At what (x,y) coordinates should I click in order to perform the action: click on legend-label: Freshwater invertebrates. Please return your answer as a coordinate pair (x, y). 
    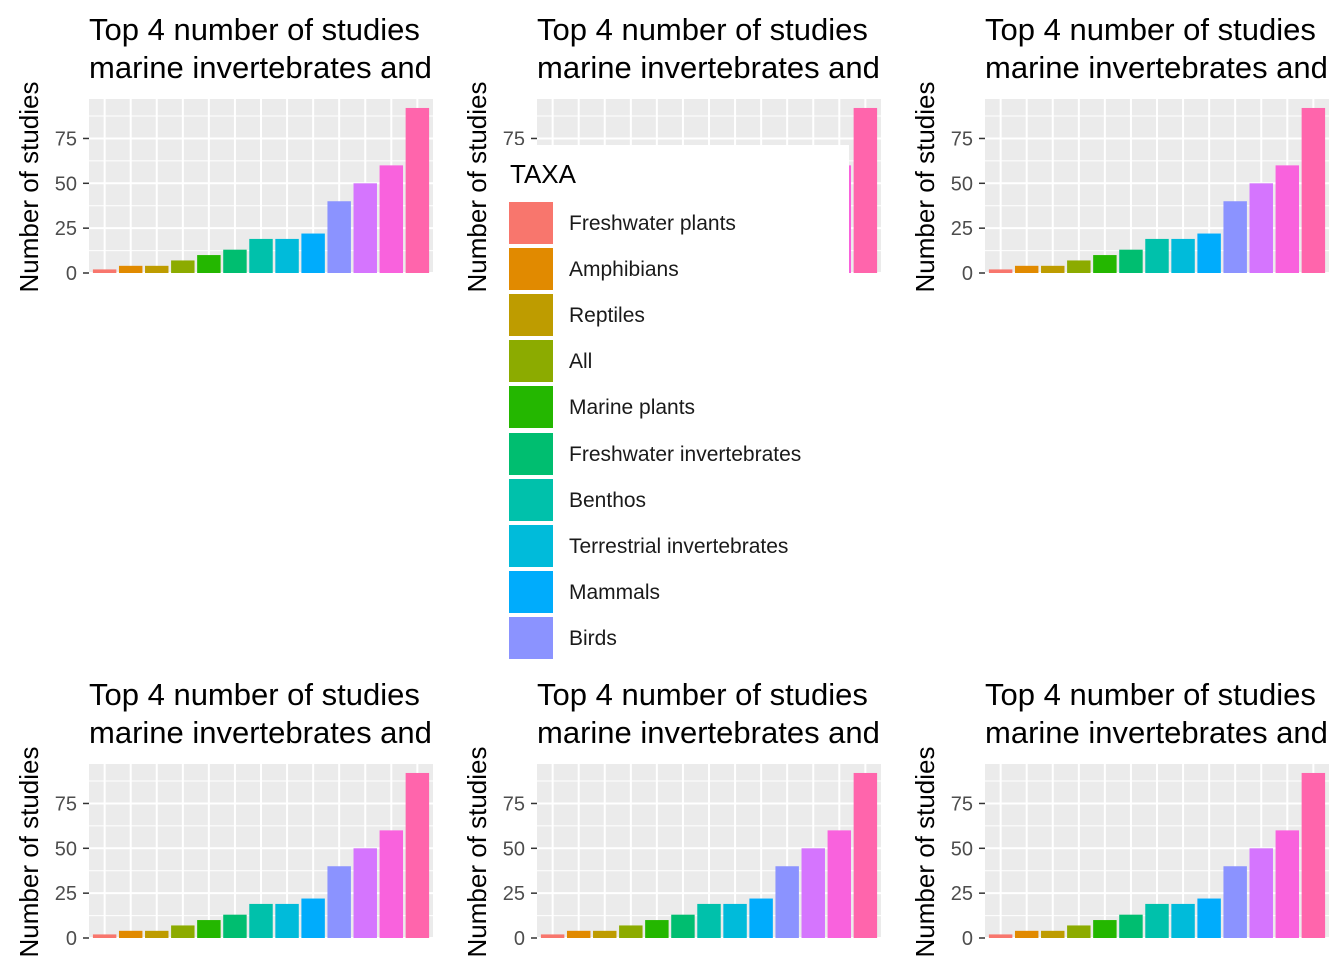
    Looking at the image, I should click on (685, 454).